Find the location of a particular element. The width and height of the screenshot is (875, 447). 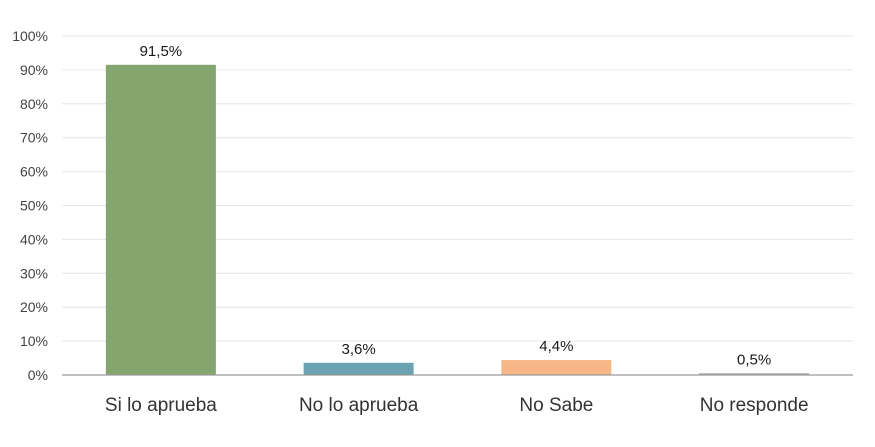

x-tick-label: No responde is located at coordinates (754, 405).